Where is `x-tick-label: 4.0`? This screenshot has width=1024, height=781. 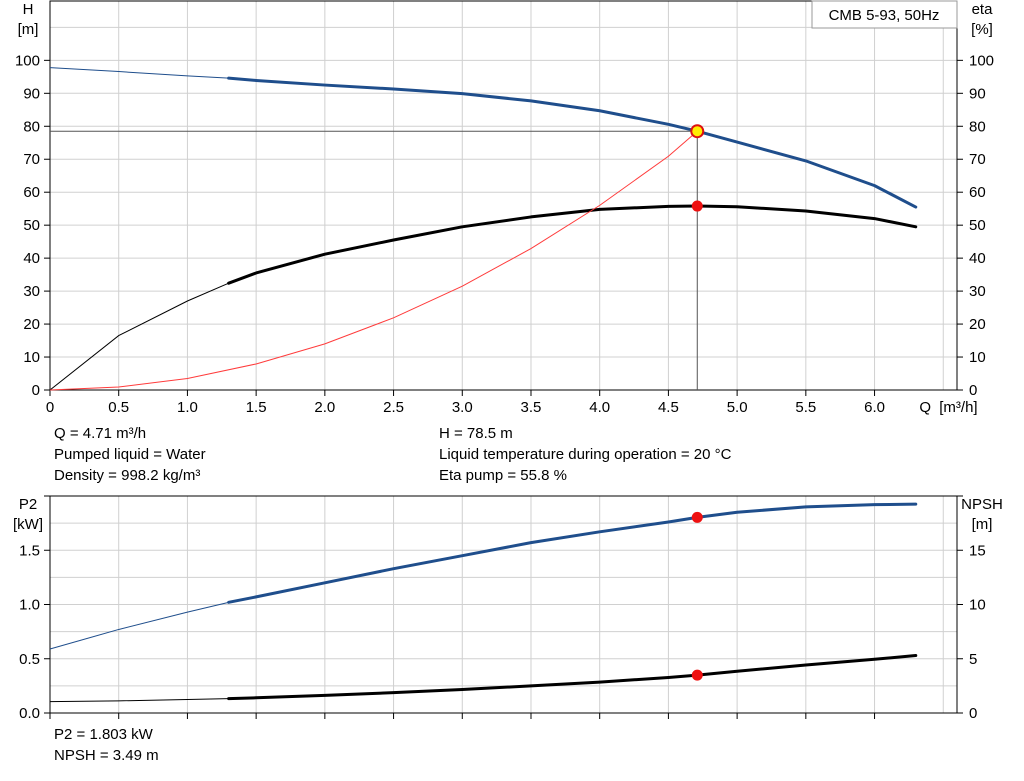
x-tick-label: 4.0 is located at coordinates (599, 407).